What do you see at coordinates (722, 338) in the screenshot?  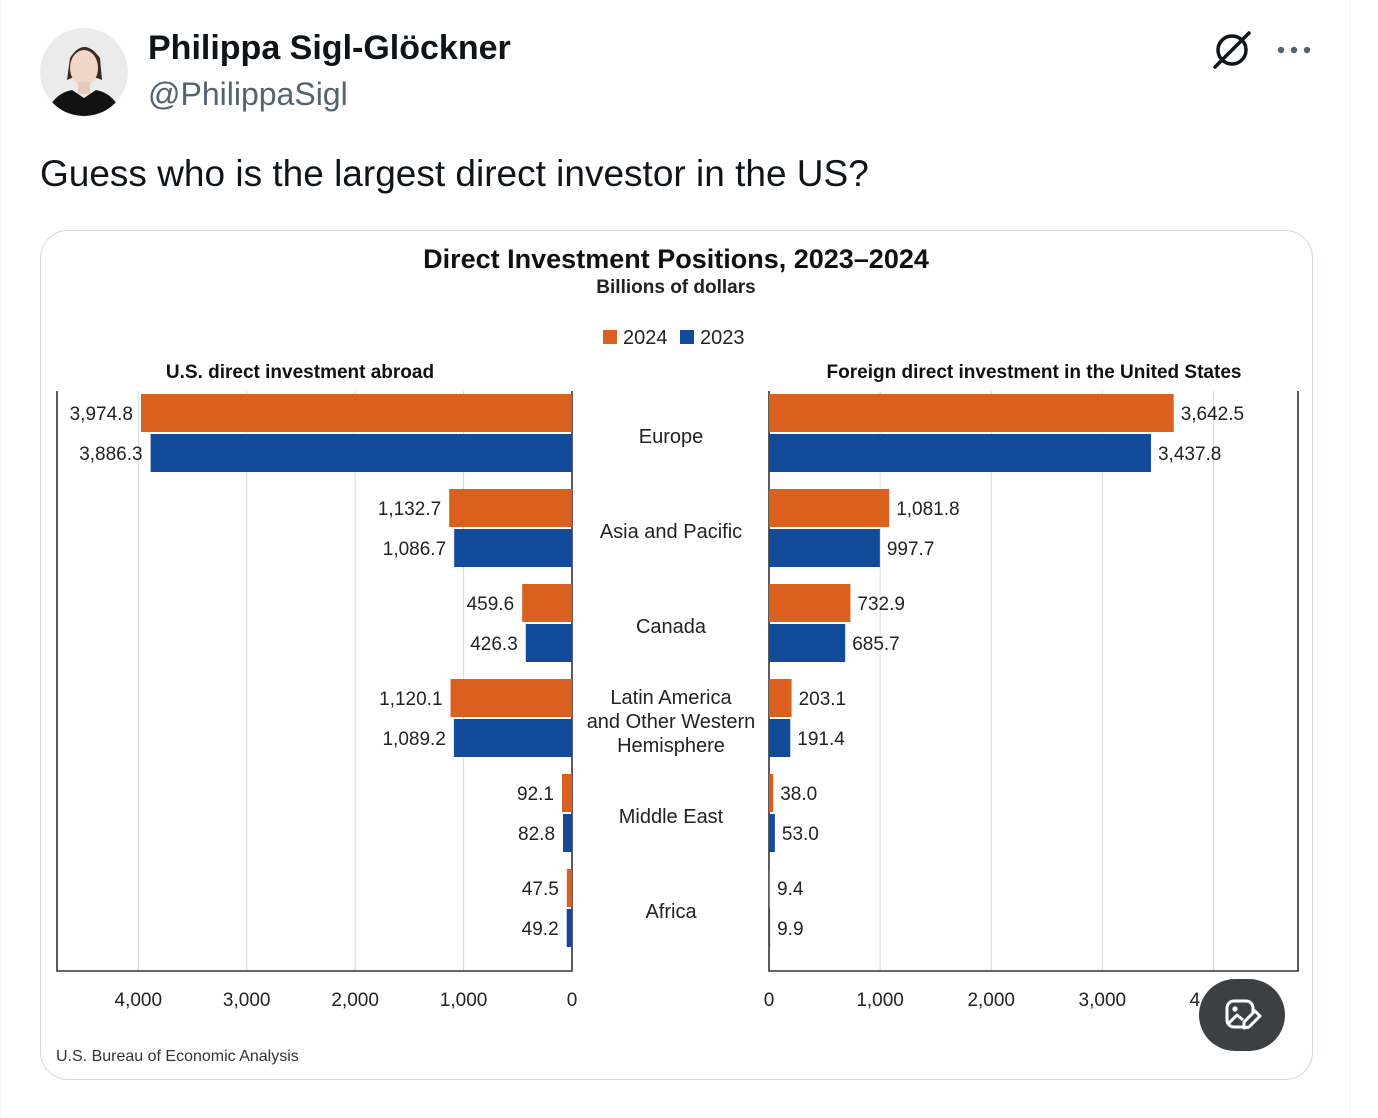 I see `legend-label-2023: 2023` at bounding box center [722, 338].